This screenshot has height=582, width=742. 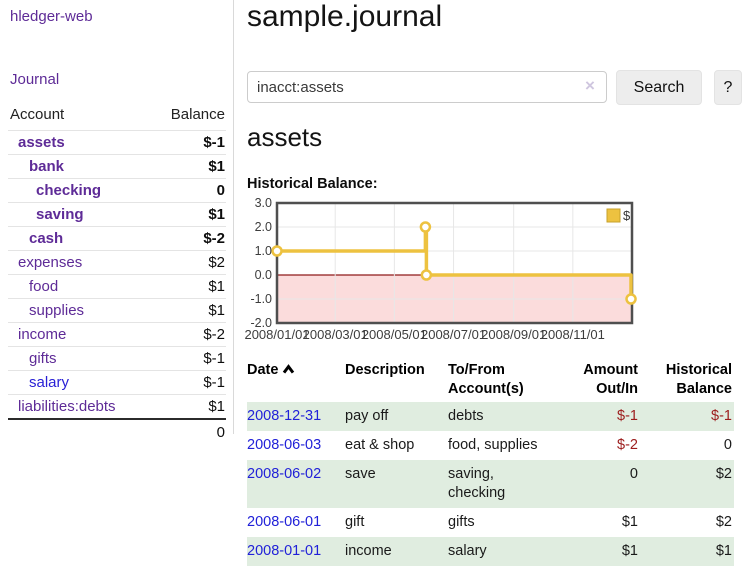 I want to click on x-tick-label: 2008/05/01, so click(x=394, y=334).